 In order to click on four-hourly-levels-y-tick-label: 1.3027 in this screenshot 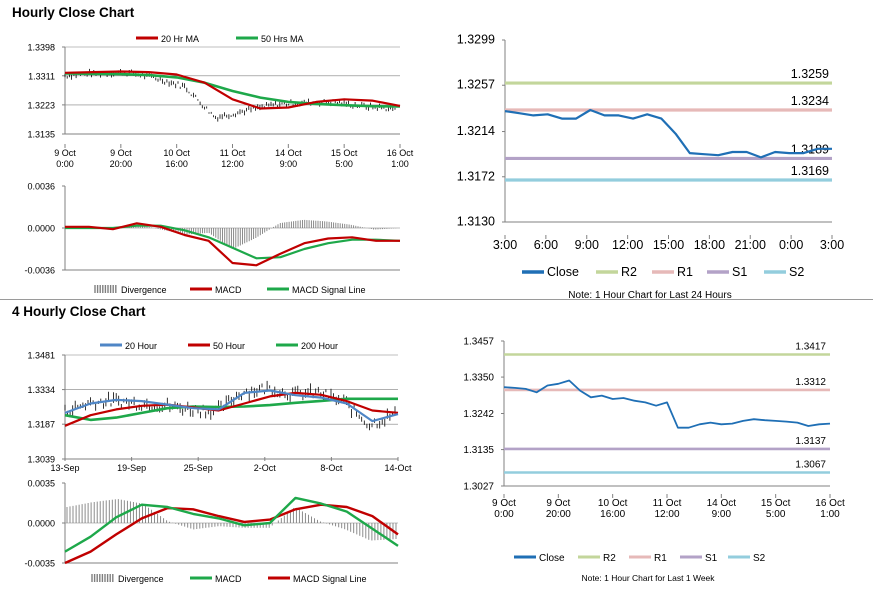, I will do `click(478, 487)`.